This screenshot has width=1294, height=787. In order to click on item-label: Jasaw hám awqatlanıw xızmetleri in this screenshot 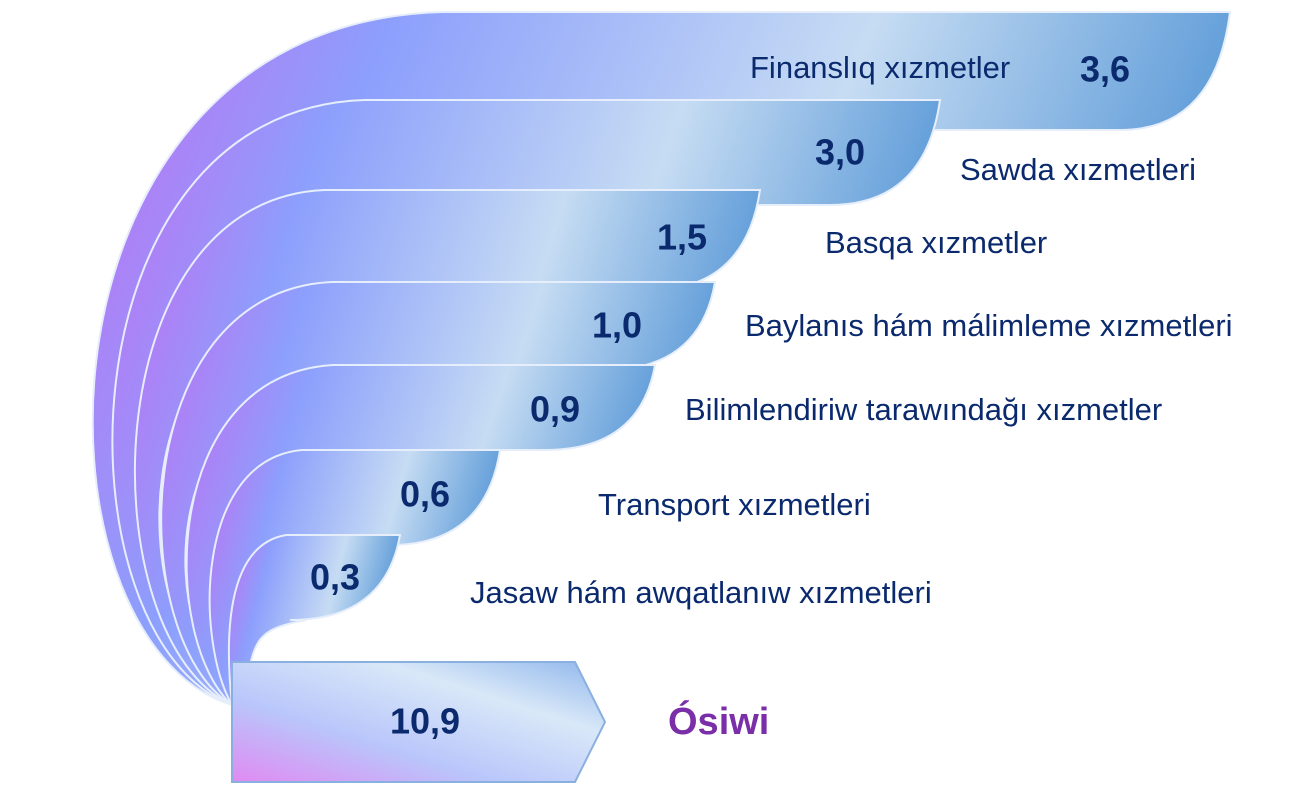, I will do `click(701, 592)`.